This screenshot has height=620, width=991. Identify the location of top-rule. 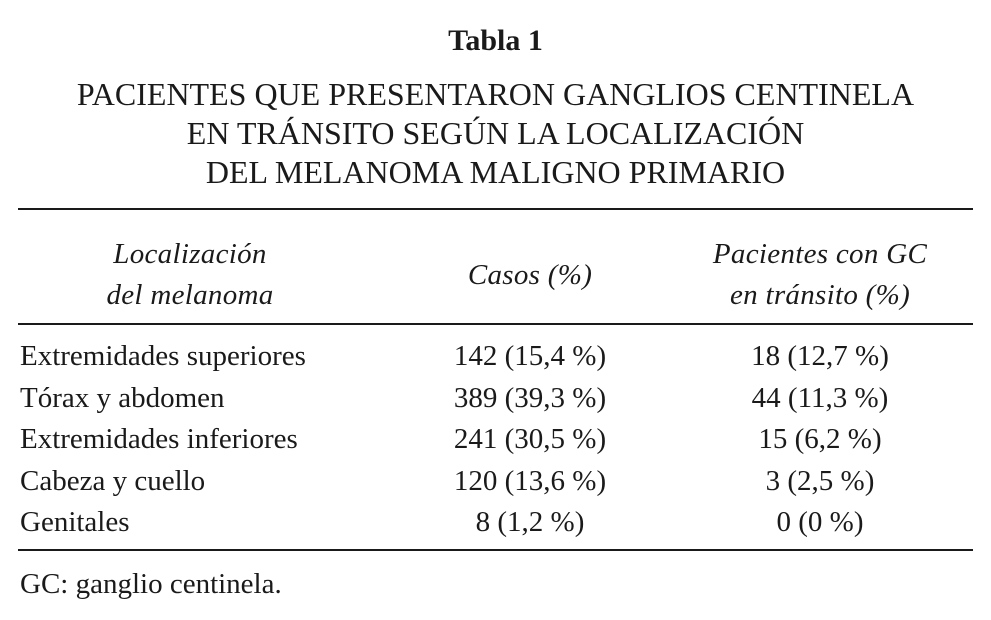
(495, 209).